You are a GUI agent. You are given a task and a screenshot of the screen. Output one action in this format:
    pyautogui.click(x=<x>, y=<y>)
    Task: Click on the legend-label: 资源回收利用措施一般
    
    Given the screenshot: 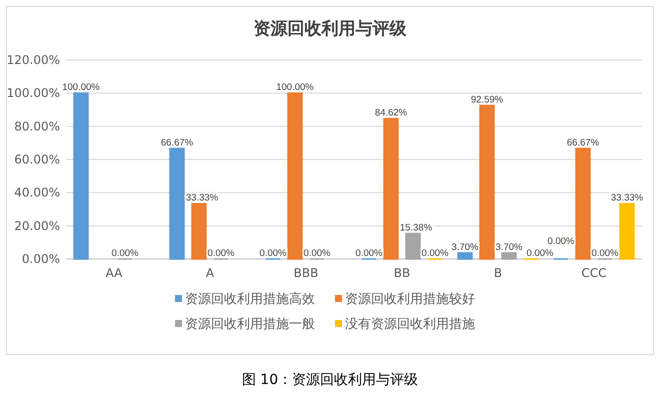 What is the action you would take?
    pyautogui.click(x=250, y=324)
    